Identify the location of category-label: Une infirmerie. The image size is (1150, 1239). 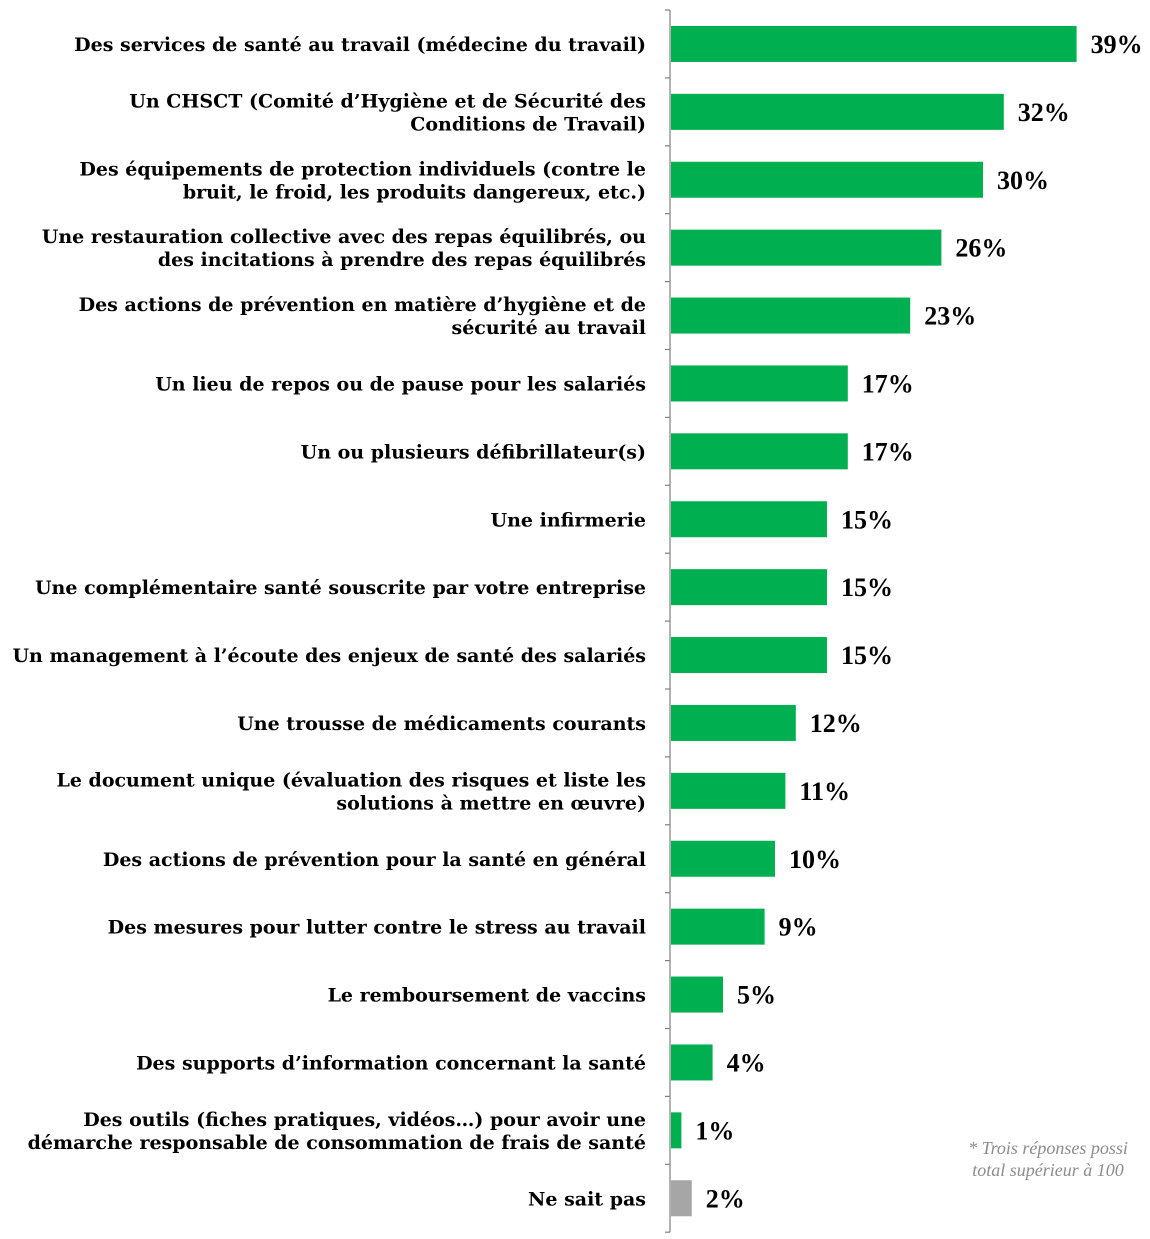
(568, 520).